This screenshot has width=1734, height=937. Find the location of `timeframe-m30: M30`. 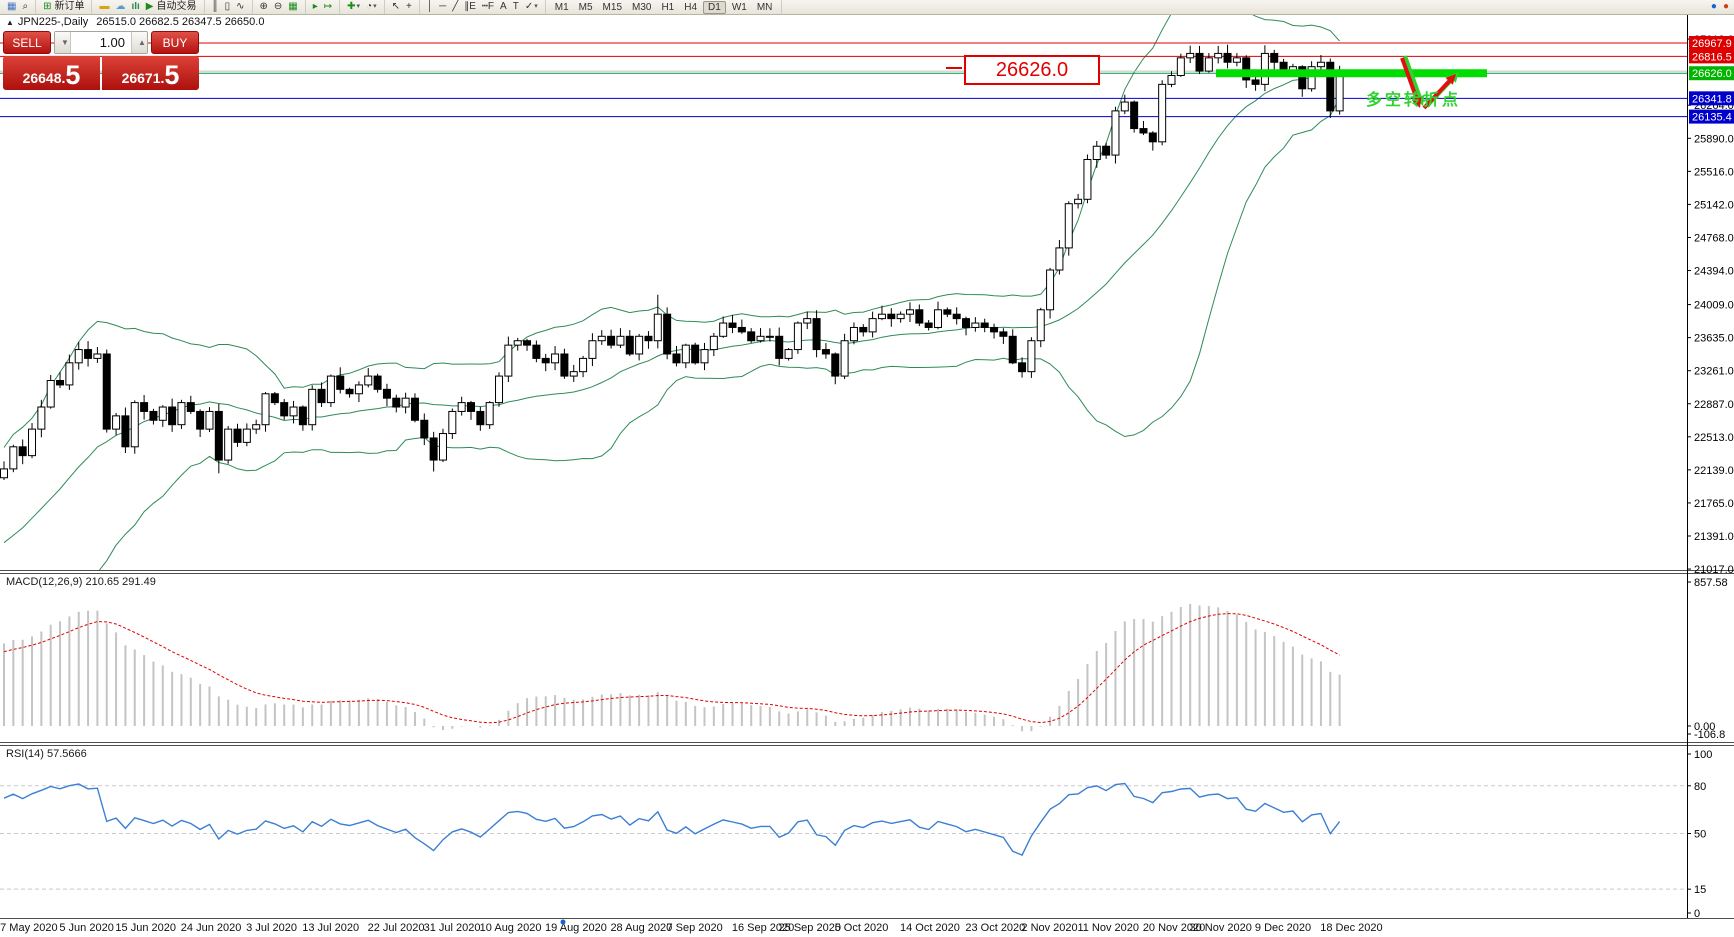

timeframe-m30: M30 is located at coordinates (642, 7).